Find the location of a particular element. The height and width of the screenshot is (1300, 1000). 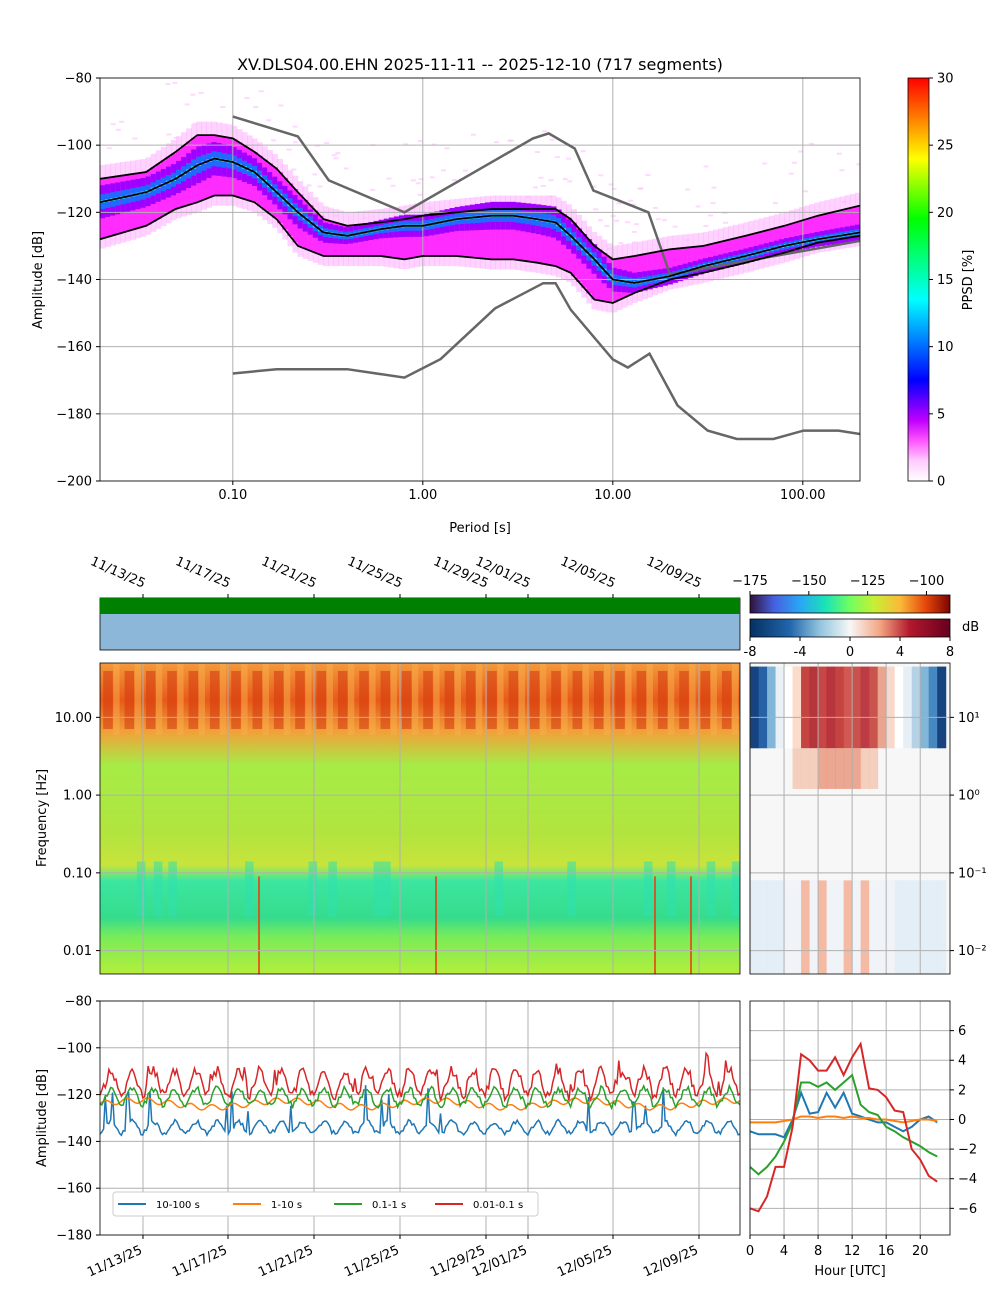

timeseries-ytick-label: −120 is located at coordinates (74, 1095).